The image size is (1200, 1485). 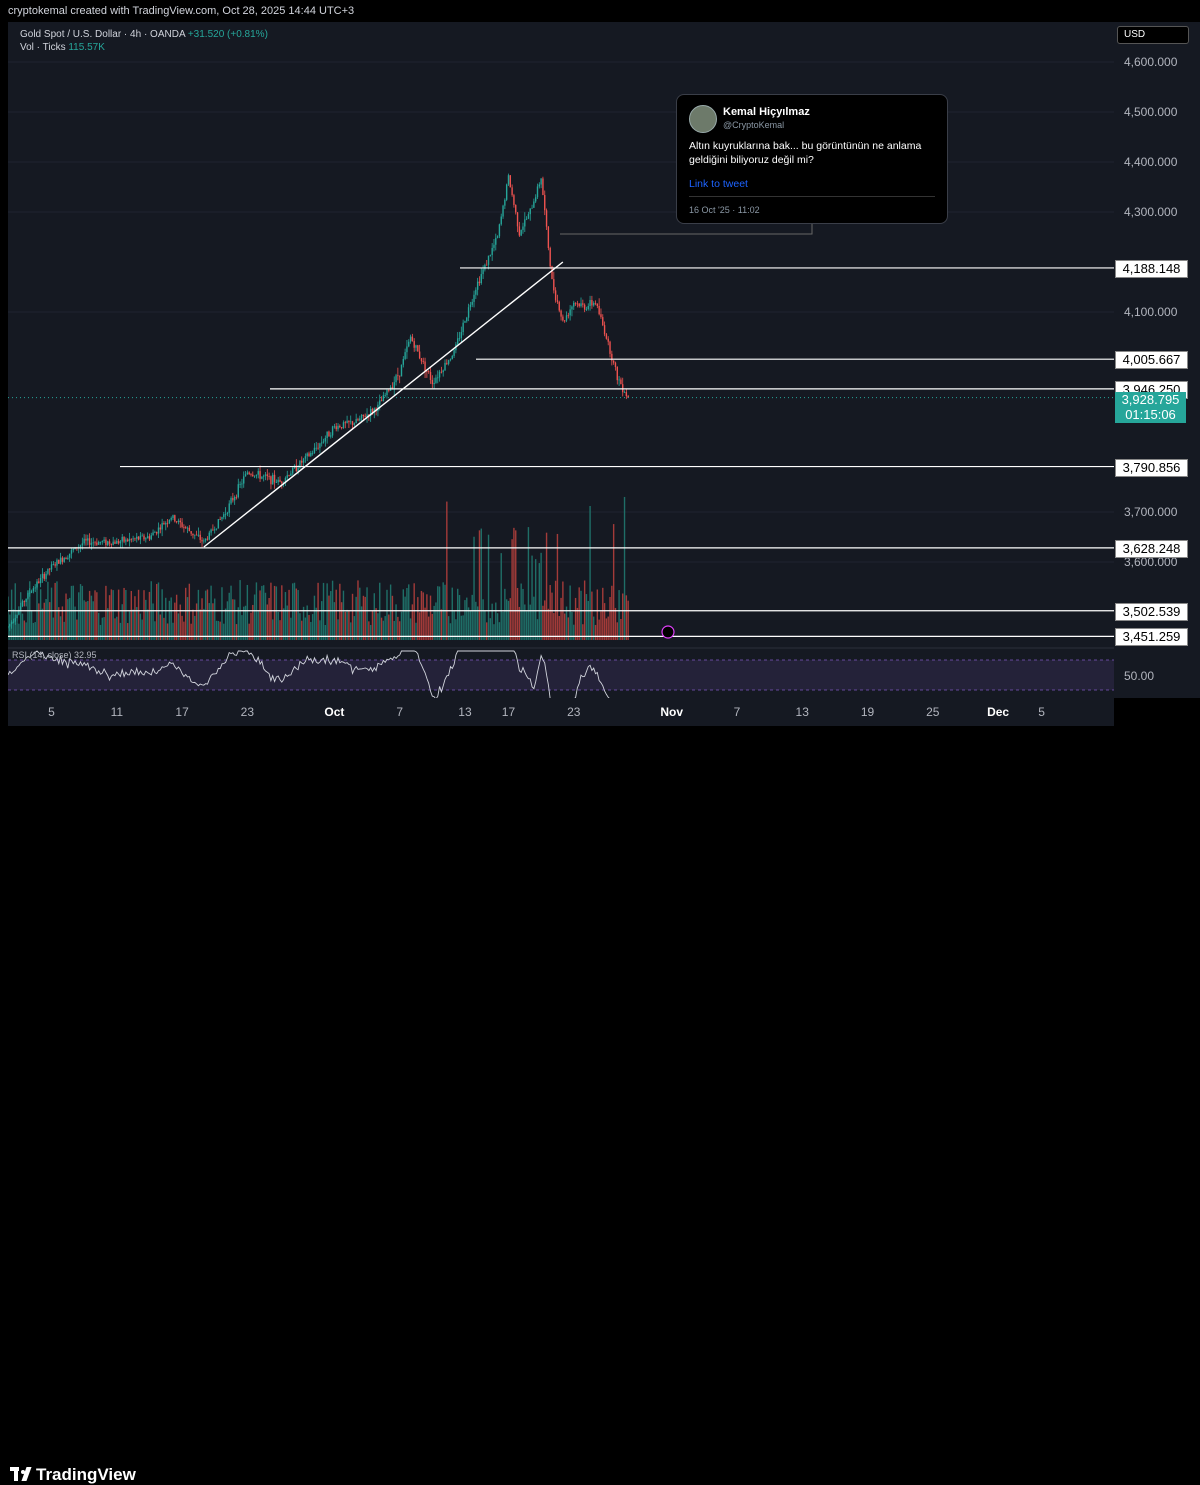 What do you see at coordinates (718, 184) in the screenshot?
I see `tweet-link: Link to tweet` at bounding box center [718, 184].